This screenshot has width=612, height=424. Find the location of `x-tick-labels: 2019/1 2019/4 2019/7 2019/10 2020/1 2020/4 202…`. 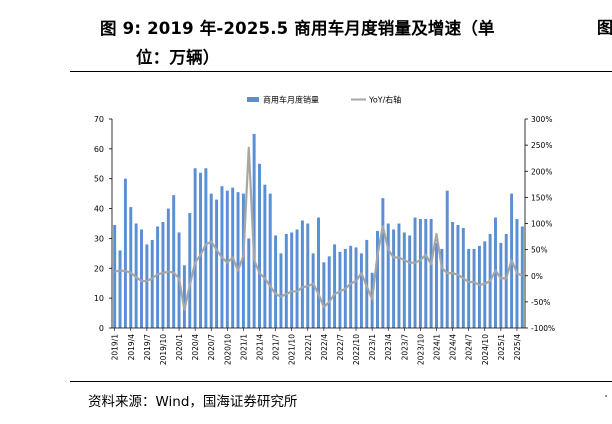

x-tick-labels: 2019/1 2019/4 2019/7 2019/10 2020/1 2020/4 202… is located at coordinates (316, 349).